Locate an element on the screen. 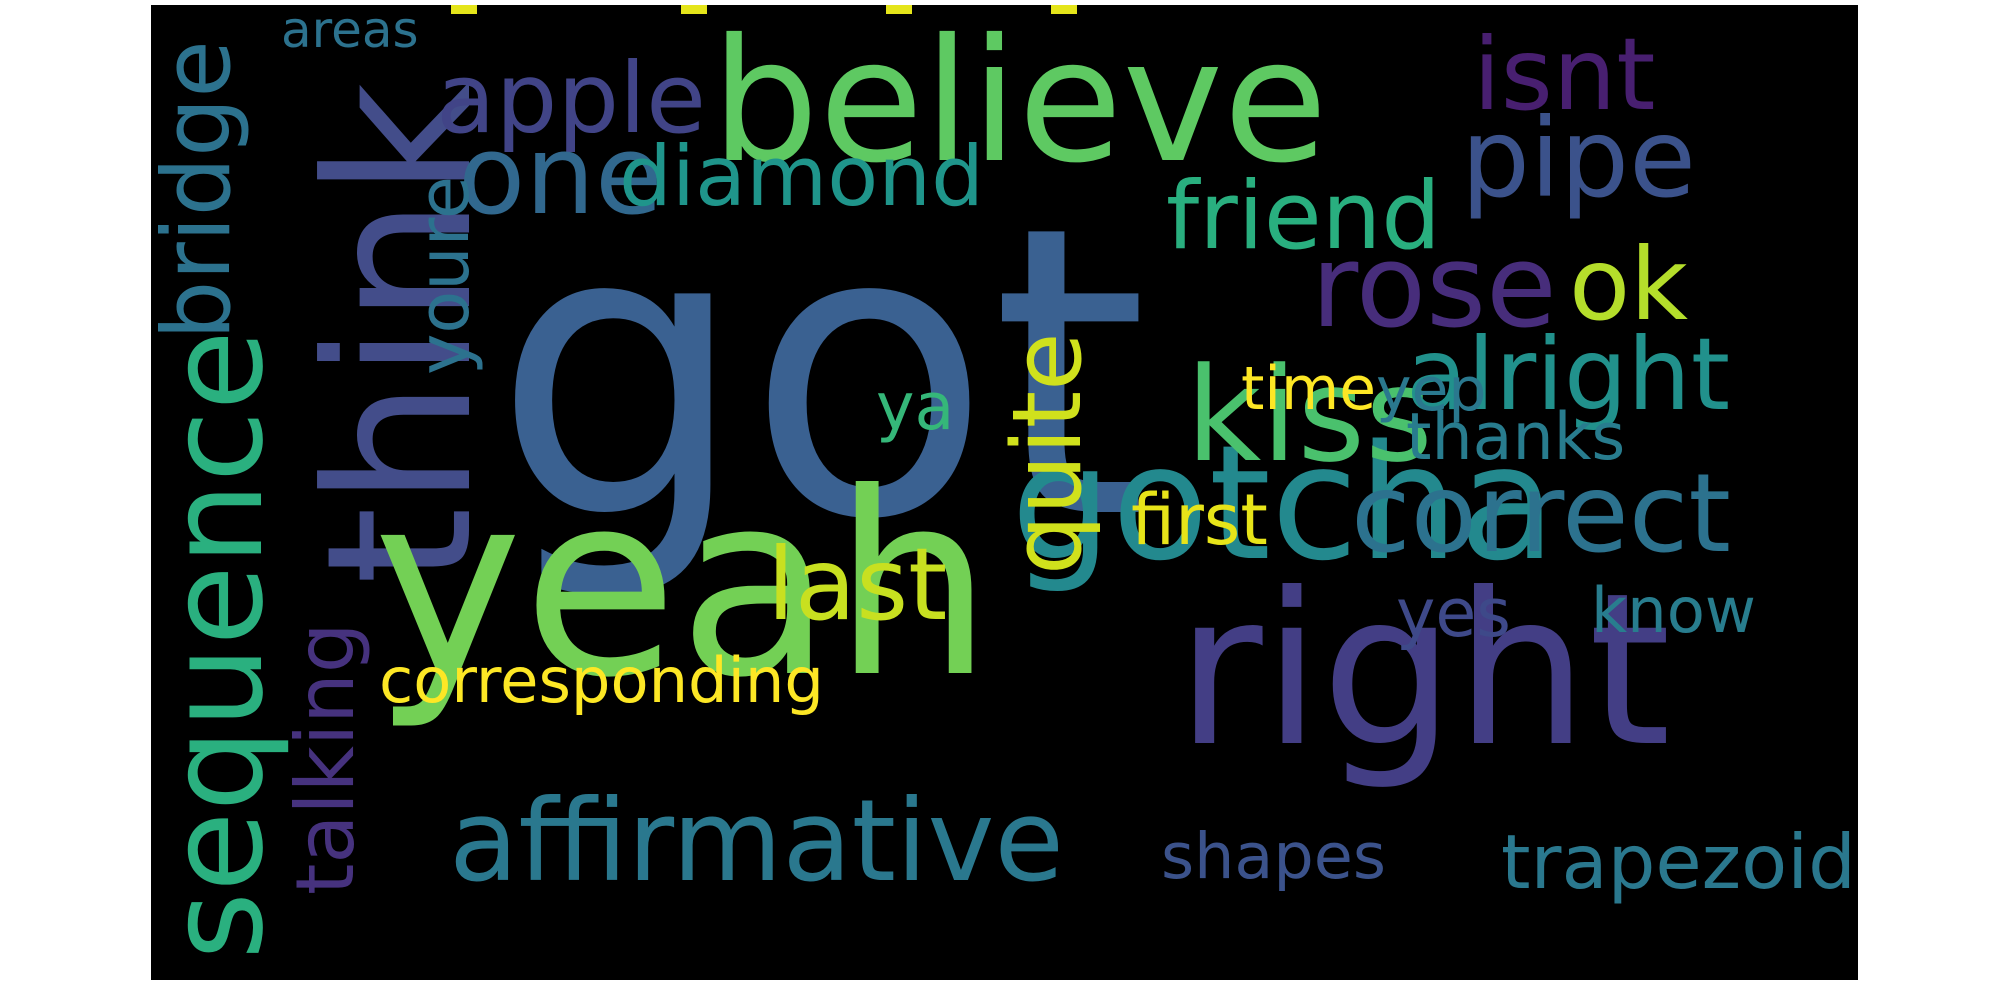  word-know: know is located at coordinates (1673, 610).